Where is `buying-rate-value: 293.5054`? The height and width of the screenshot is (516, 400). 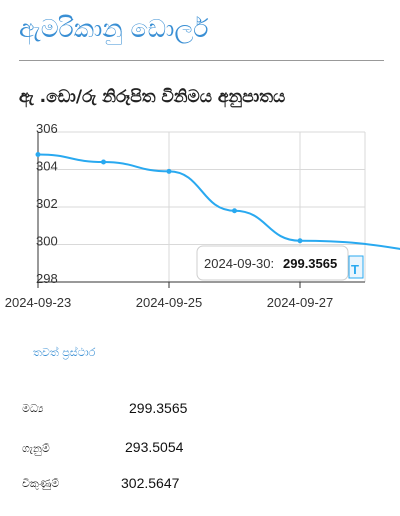
buying-rate-value: 293.5054 is located at coordinates (154, 447).